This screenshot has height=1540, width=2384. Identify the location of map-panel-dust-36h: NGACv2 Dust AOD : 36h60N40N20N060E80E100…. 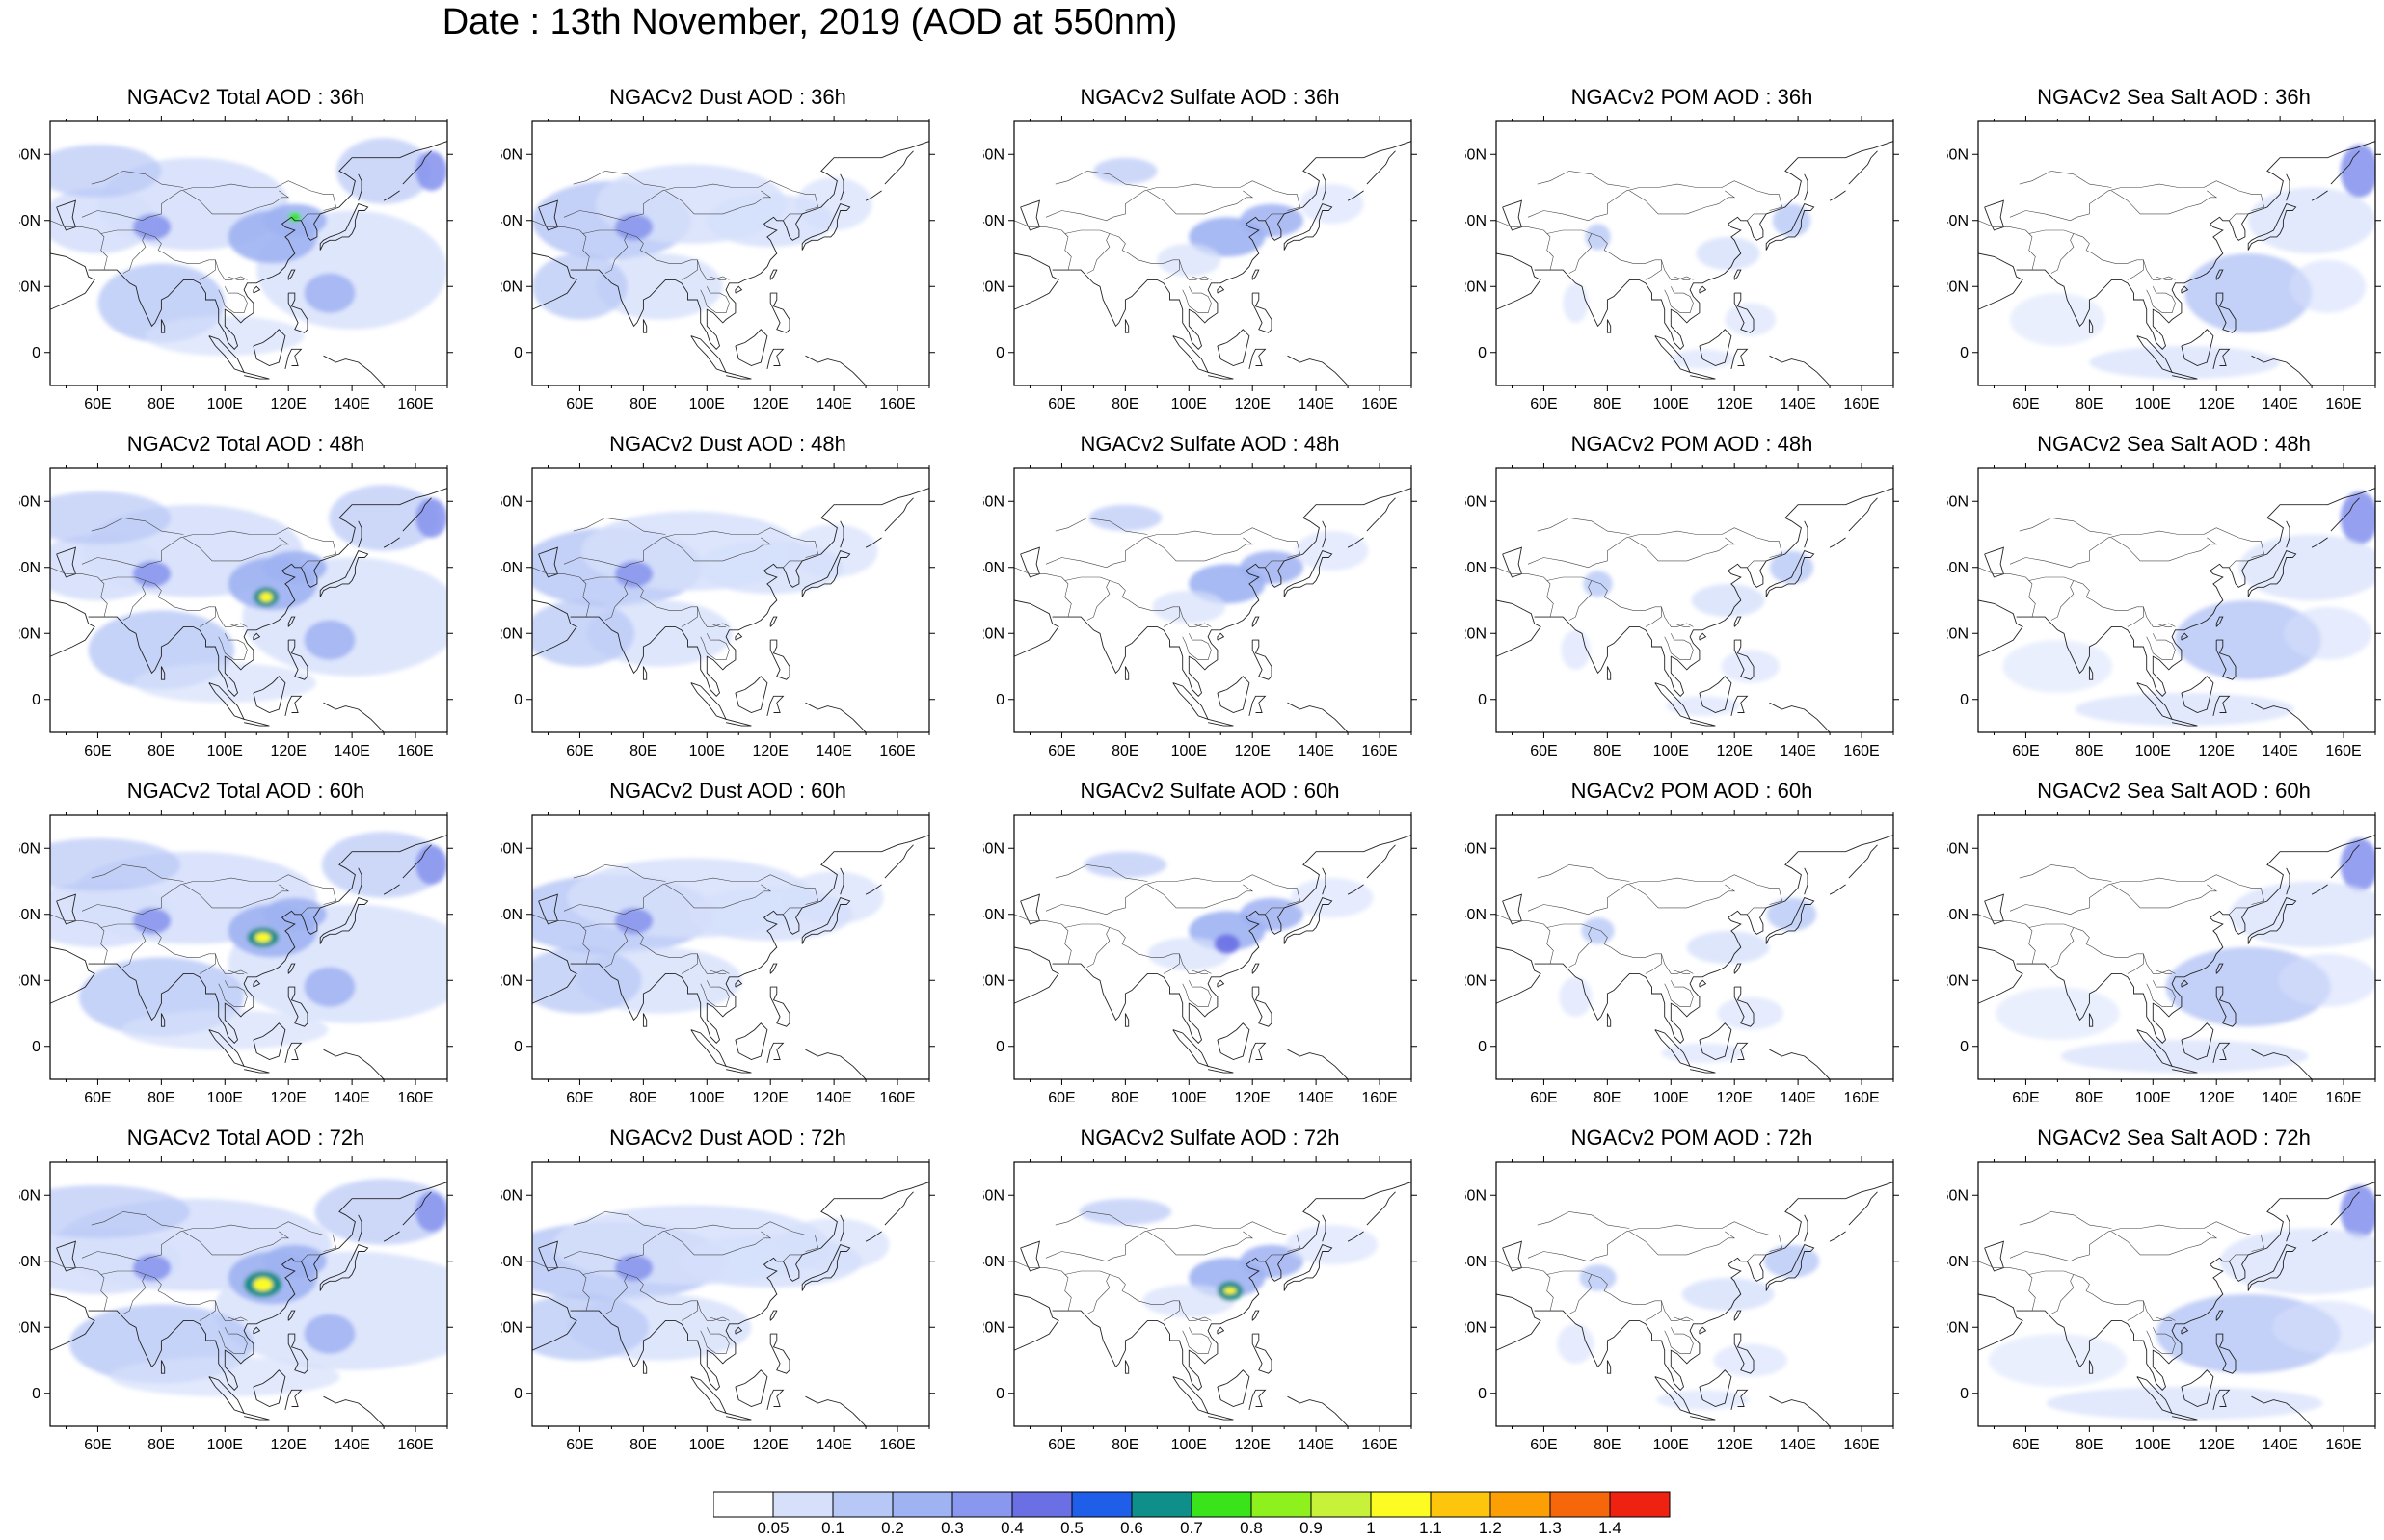
(727, 248).